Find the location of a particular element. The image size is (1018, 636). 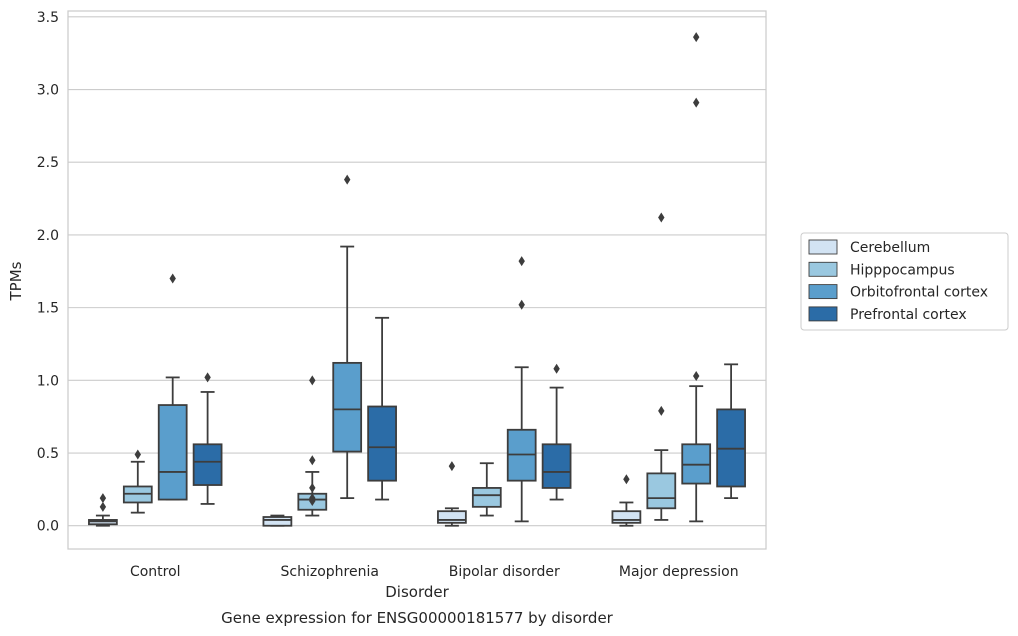

legend-label: Orbitofrontal cortex is located at coordinates (919, 293).